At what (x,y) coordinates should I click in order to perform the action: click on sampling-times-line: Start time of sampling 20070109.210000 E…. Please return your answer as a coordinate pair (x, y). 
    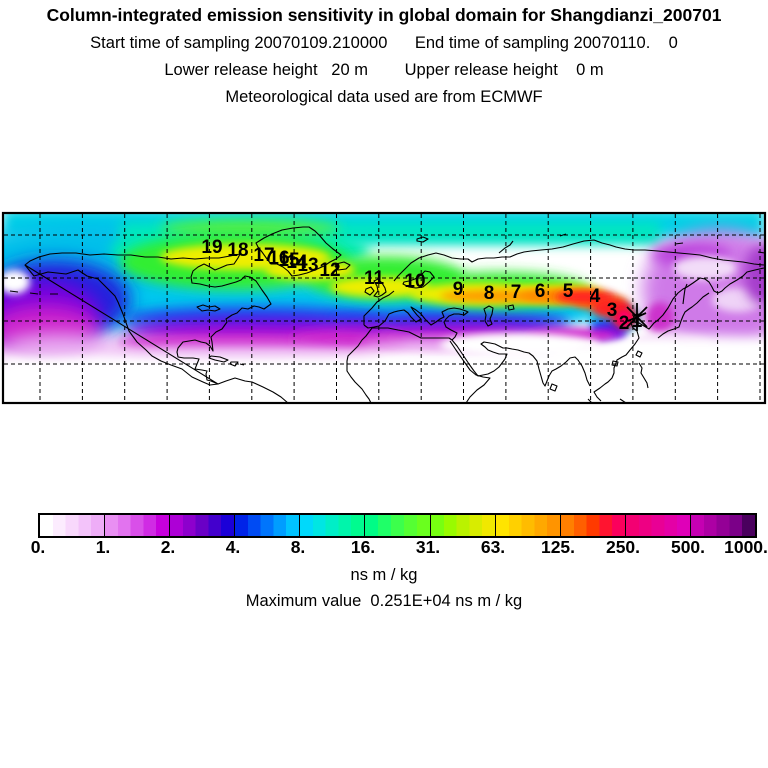
    Looking at the image, I should click on (384, 43).